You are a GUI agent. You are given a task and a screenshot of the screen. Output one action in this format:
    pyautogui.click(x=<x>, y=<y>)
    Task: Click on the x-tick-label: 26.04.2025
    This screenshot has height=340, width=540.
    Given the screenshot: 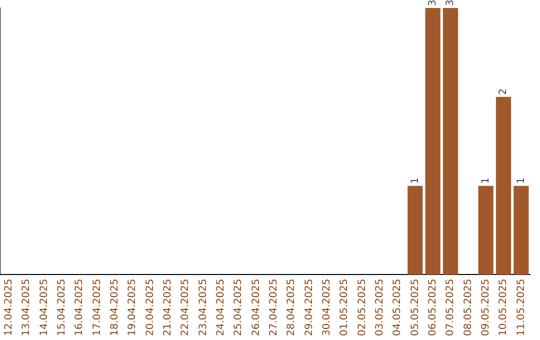 What is the action you would take?
    pyautogui.click(x=256, y=307)
    